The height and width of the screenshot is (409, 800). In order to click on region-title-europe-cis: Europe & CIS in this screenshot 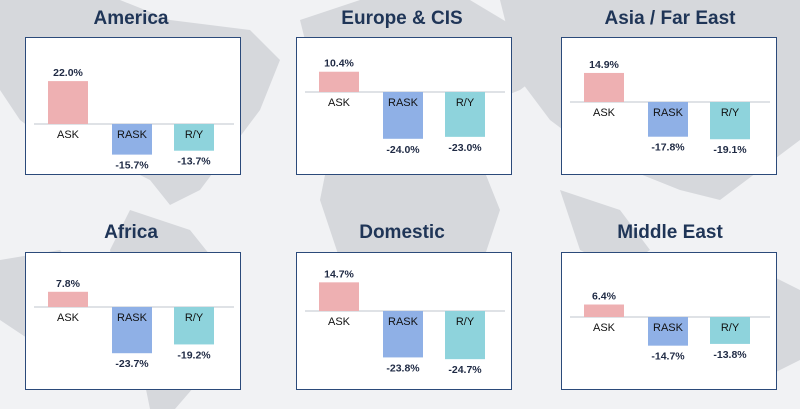, I will do `click(402, 18)`.